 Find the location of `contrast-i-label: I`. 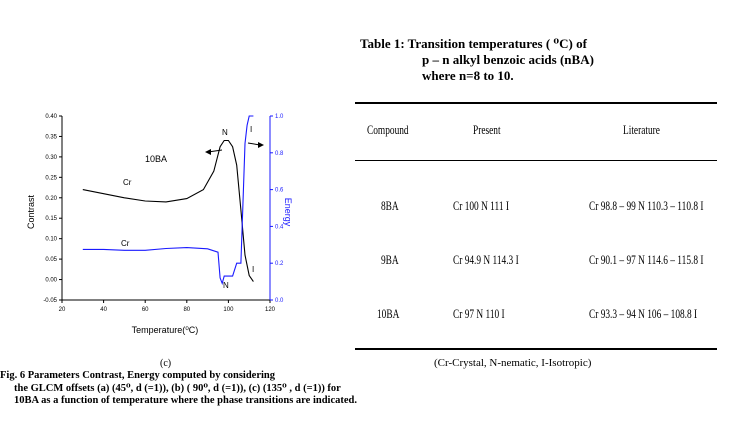

contrast-i-label: I is located at coordinates (251, 129).